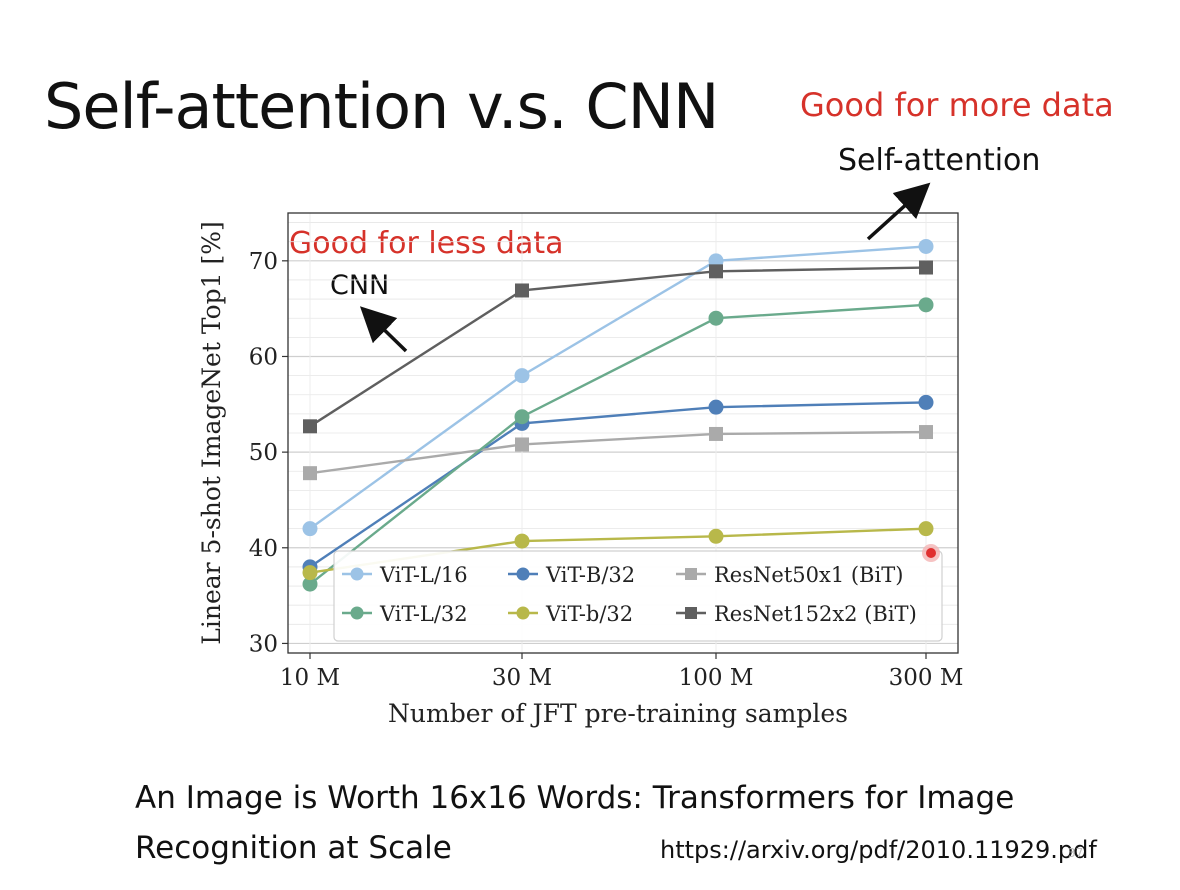 The width and height of the screenshot is (1180, 890). What do you see at coordinates (939, 160) in the screenshot?
I see `self-attention-label: Self-attention` at bounding box center [939, 160].